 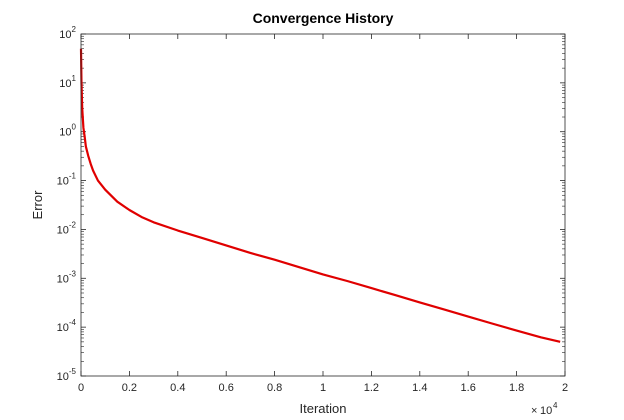 What do you see at coordinates (323, 408) in the screenshot?
I see `x-axis-label: Iteration` at bounding box center [323, 408].